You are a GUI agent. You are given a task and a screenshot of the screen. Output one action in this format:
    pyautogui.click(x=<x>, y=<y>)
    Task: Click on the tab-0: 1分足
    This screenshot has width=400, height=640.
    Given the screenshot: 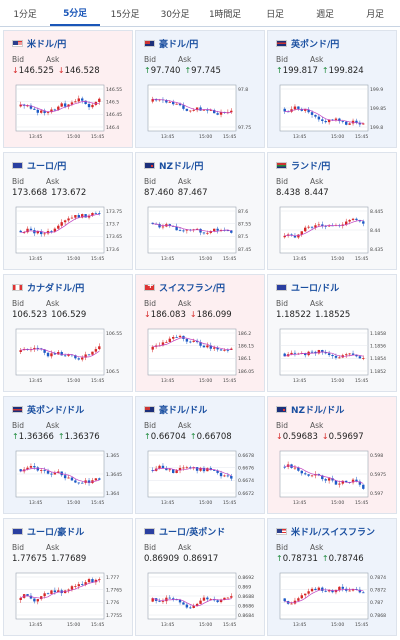 What is the action you would take?
    pyautogui.click(x=25, y=14)
    